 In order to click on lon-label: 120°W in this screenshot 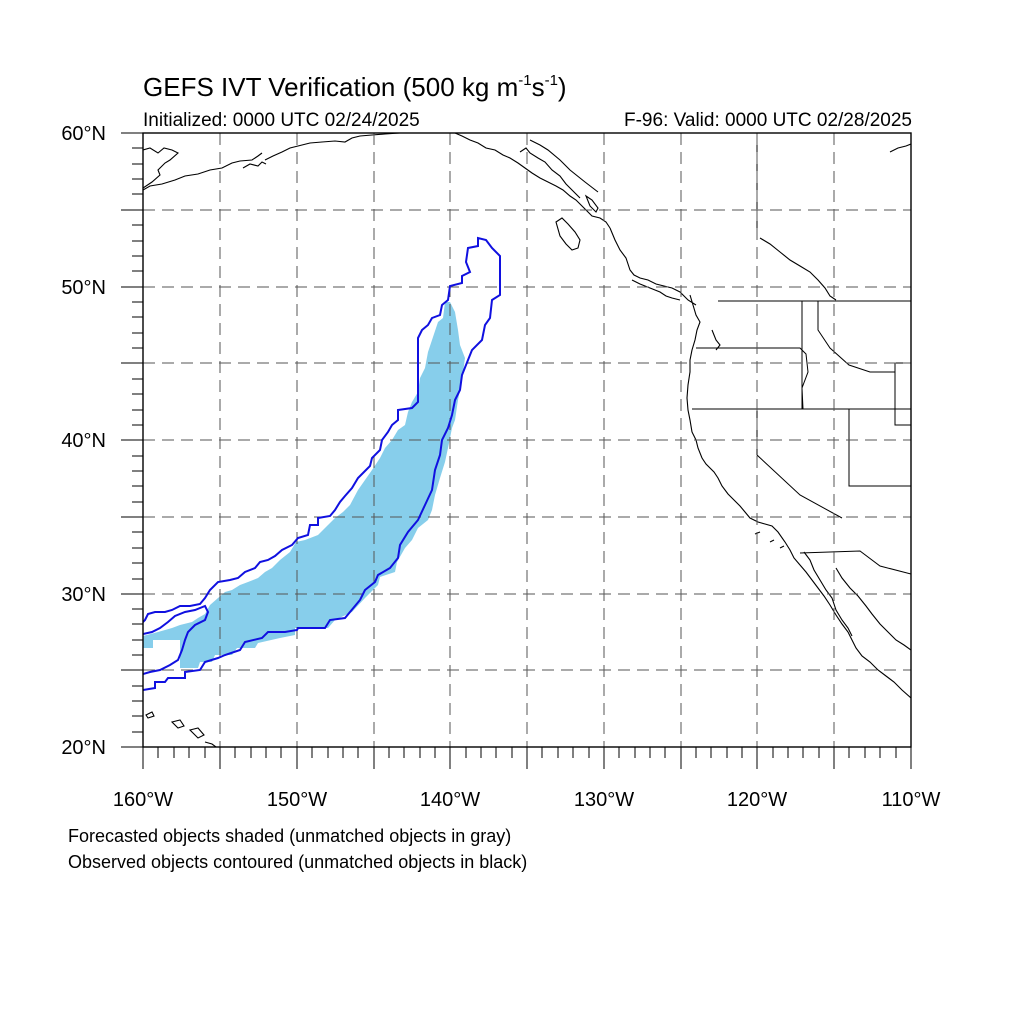, I will do `click(757, 800)`.